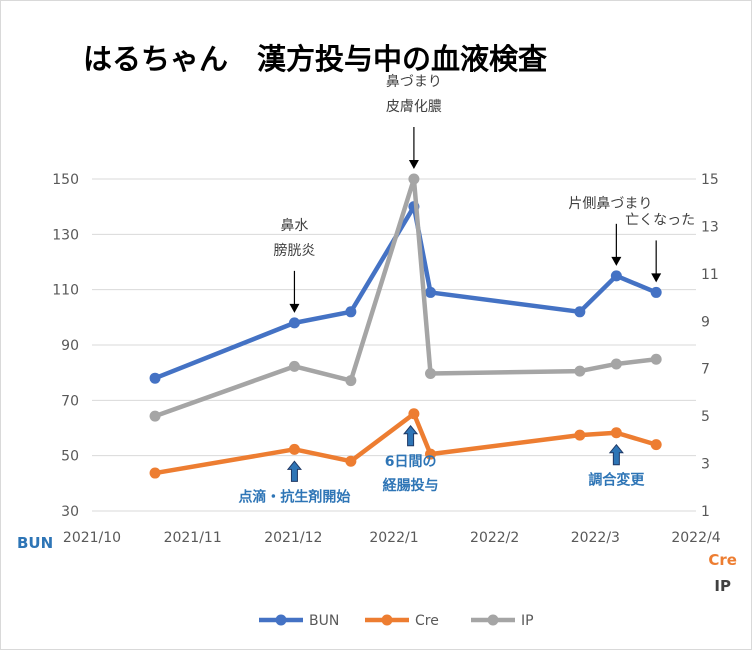 This screenshot has height=655, width=752. I want to click on y-right-axis-label-ip: IP, so click(722, 586).